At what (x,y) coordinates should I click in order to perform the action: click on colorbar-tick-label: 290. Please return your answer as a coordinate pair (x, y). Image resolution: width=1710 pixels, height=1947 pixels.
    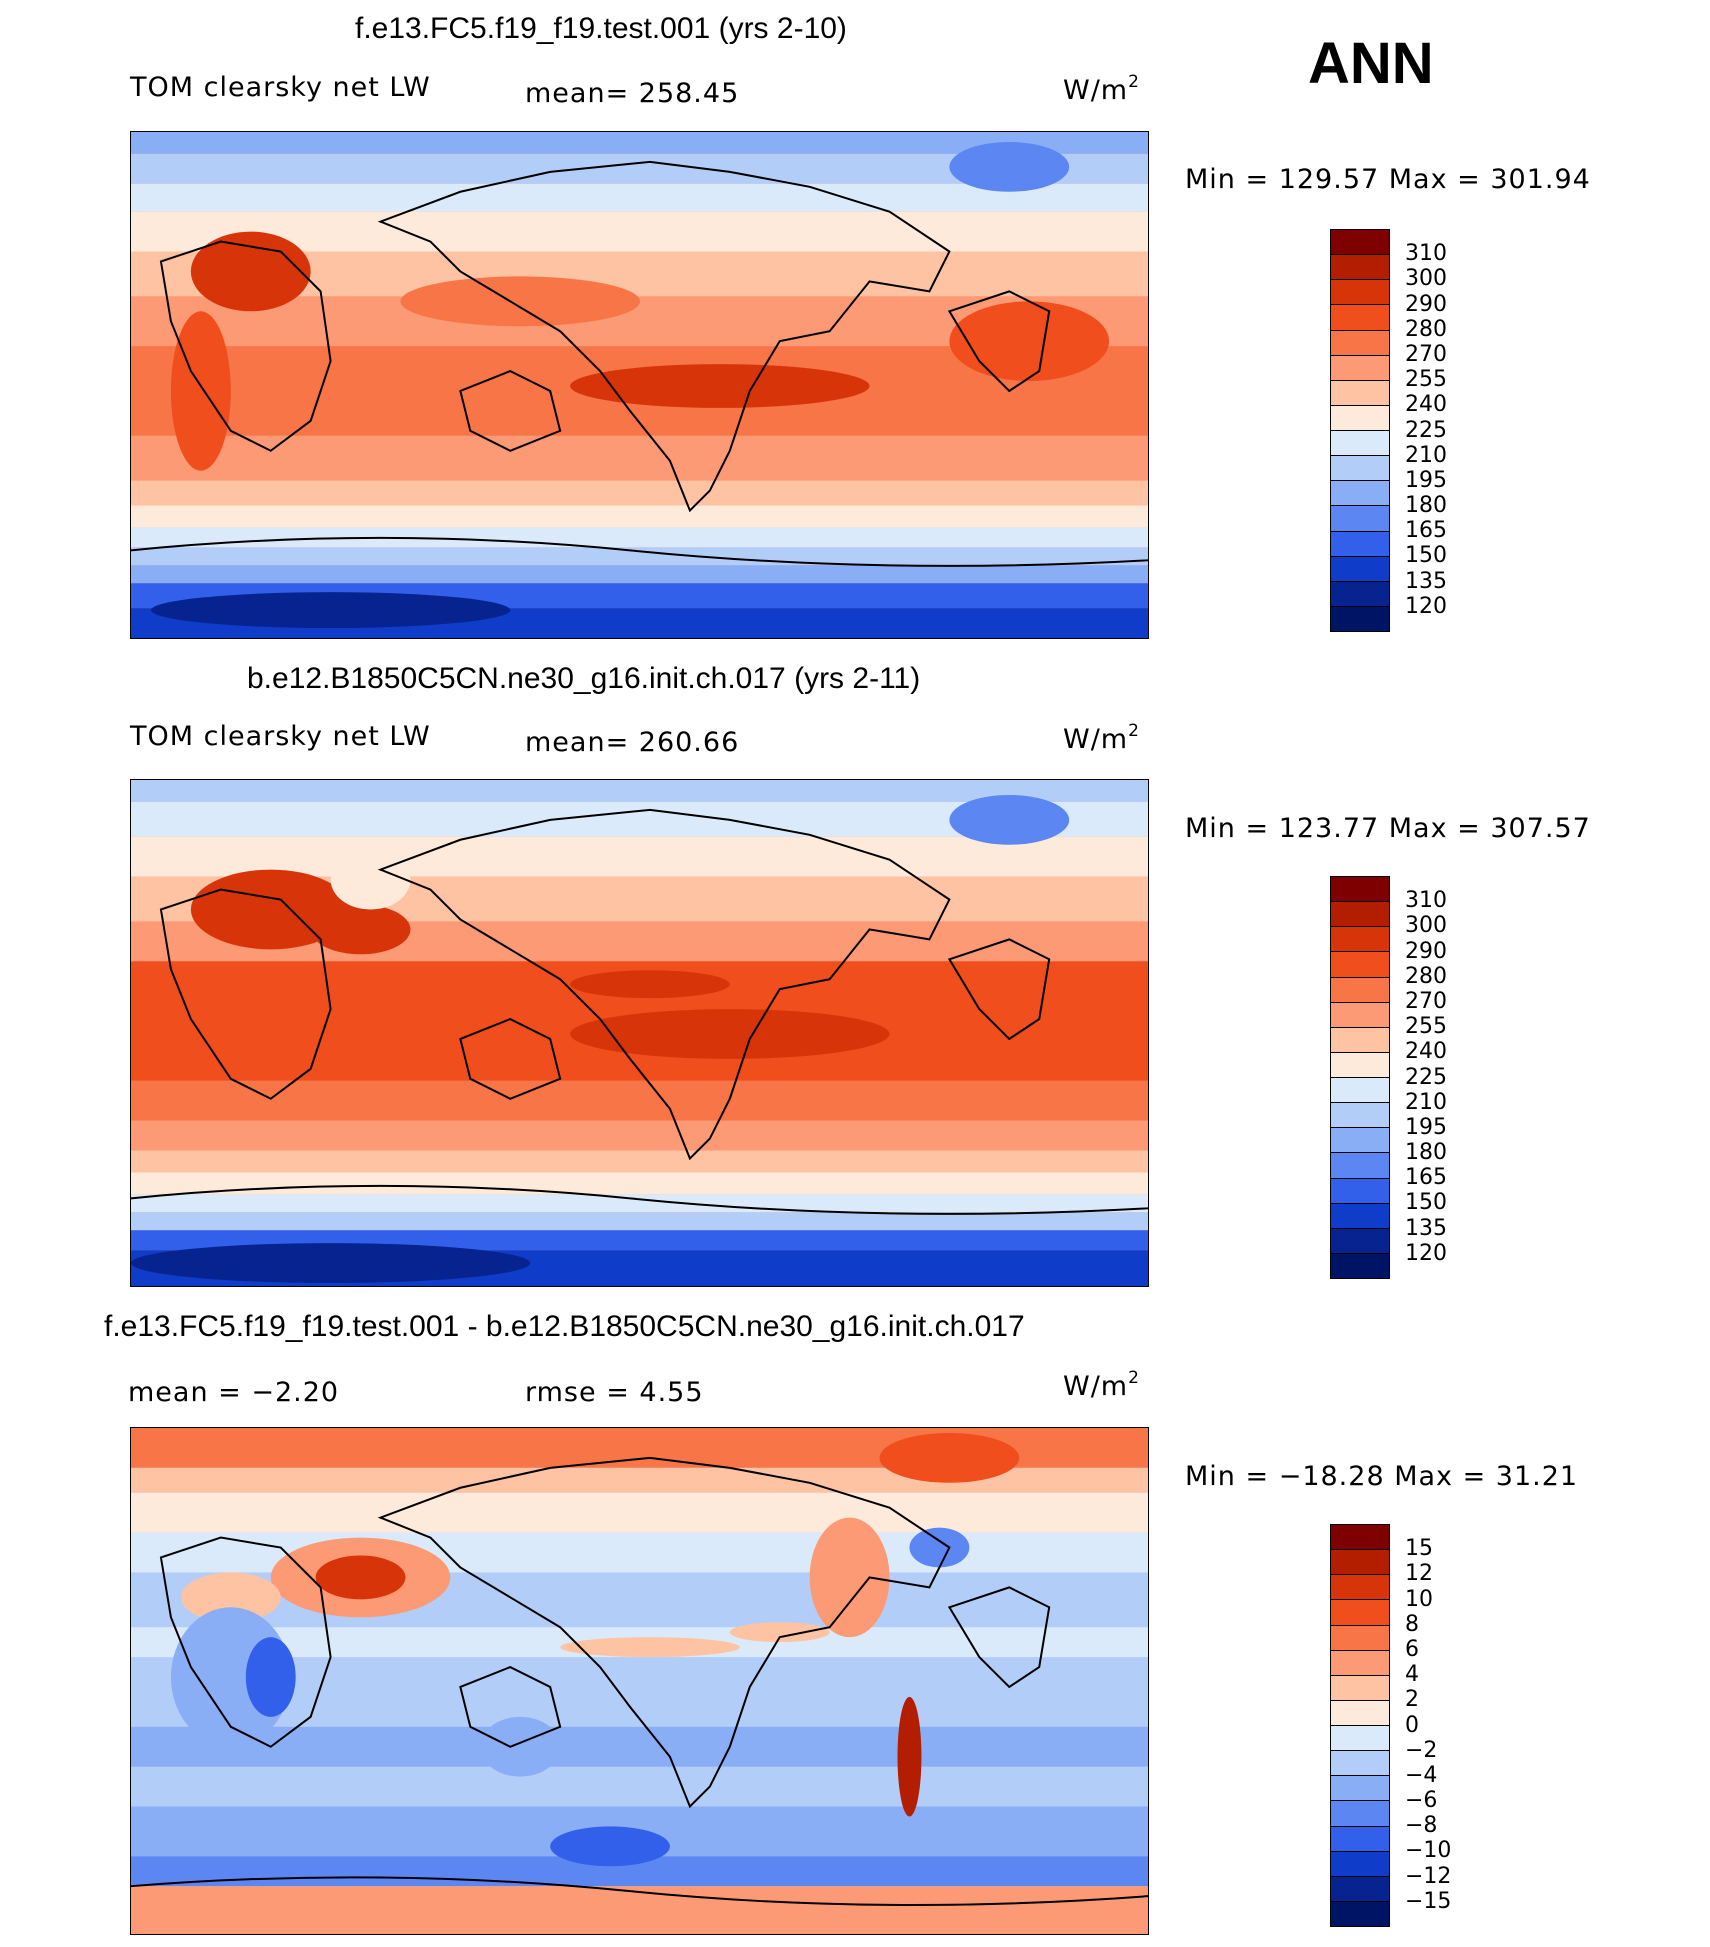
    Looking at the image, I should click on (1426, 951).